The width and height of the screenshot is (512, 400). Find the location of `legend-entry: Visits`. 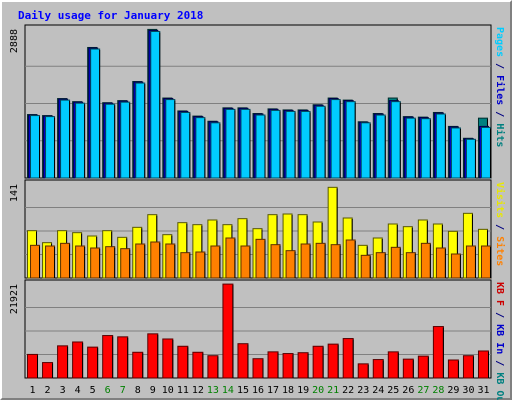

legend-entry: Visits is located at coordinates (500, 200).